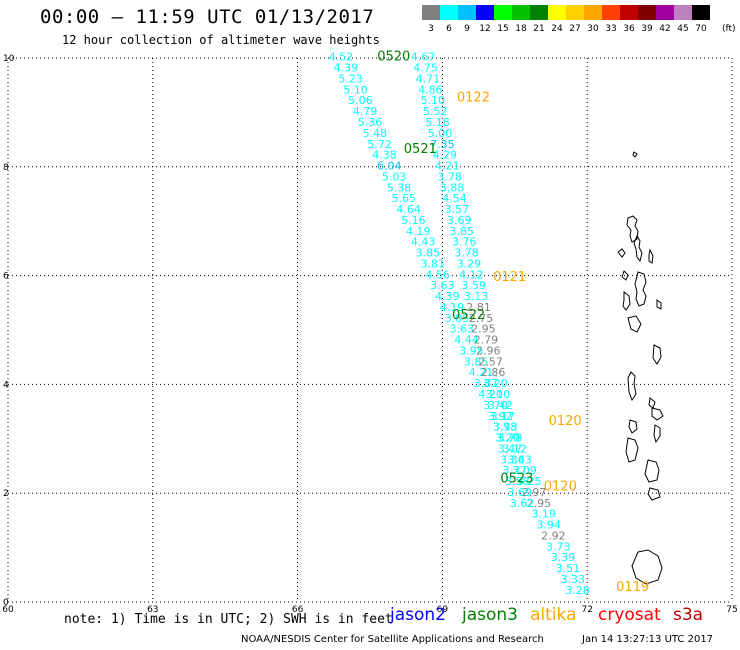 This screenshot has width=740, height=650. What do you see at coordinates (629, 29) in the screenshot?
I see `colorbar-label: 36` at bounding box center [629, 29].